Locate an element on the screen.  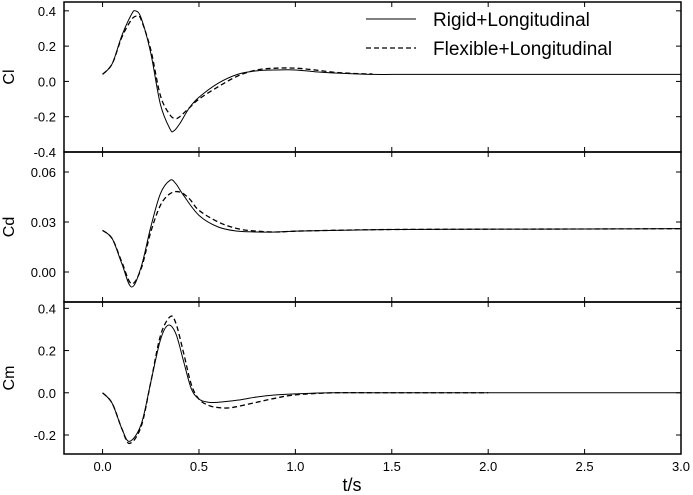
x-tick-label: 0.5 is located at coordinates (199, 466).